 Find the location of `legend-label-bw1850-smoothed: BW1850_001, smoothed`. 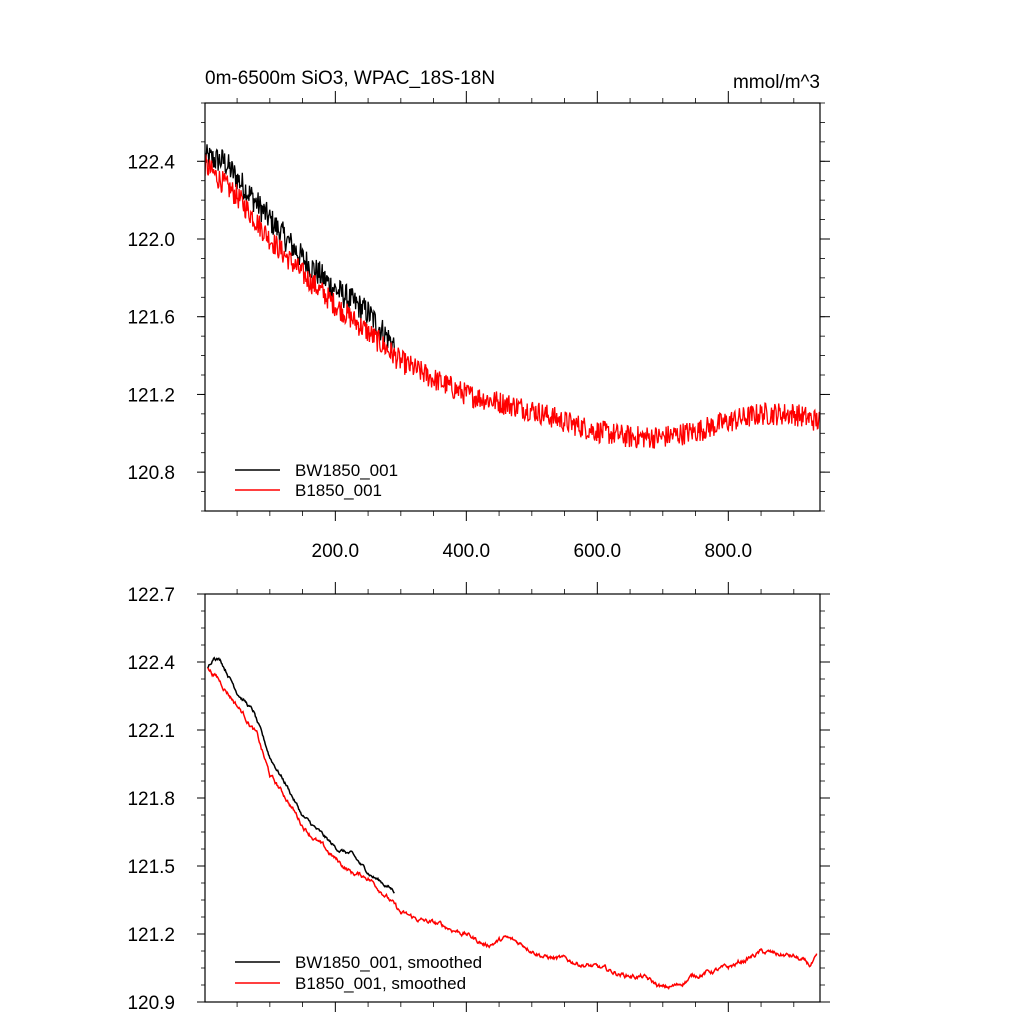

legend-label-bw1850-smoothed: BW1850_001, smoothed is located at coordinates (388, 962).